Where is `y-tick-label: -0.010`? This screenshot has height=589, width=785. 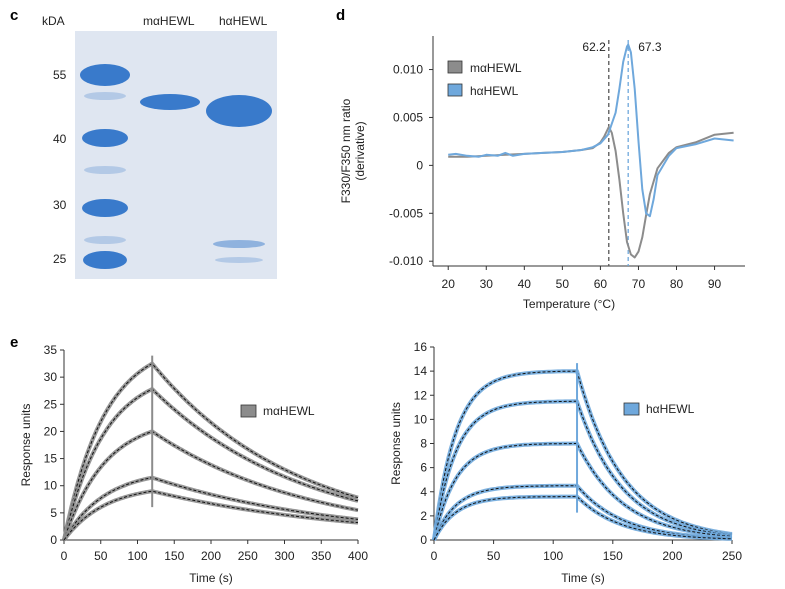
y-tick-label: -0.010 is located at coordinates (406, 261).